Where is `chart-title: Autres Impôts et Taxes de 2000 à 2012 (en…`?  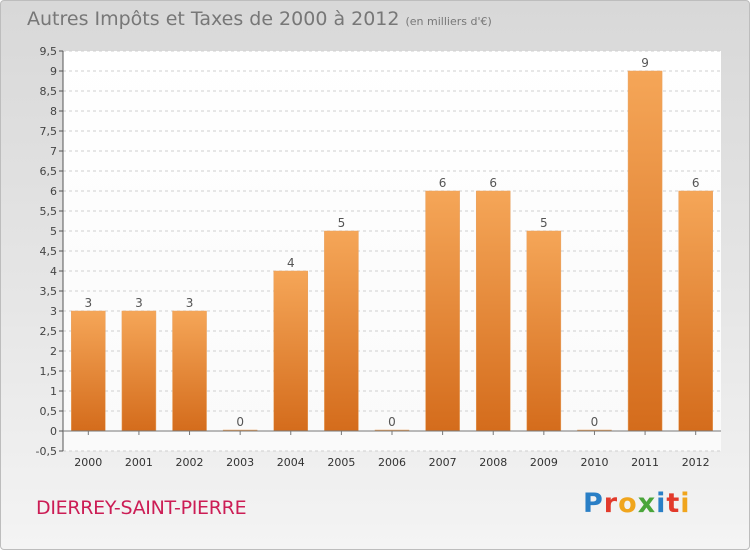 chart-title: Autres Impôts et Taxes de 2000 à 2012 (en… is located at coordinates (259, 19).